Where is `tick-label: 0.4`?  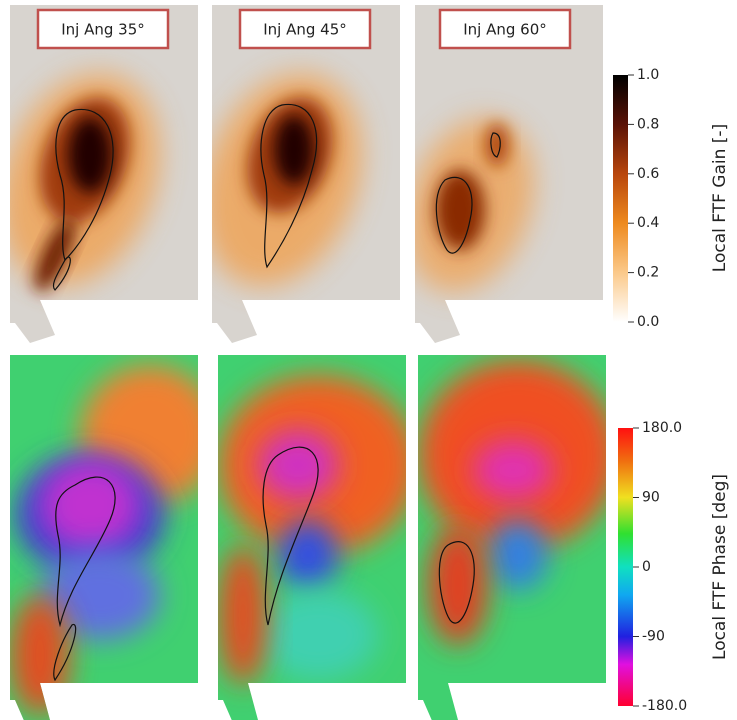 tick-label: 0.4 is located at coordinates (648, 223).